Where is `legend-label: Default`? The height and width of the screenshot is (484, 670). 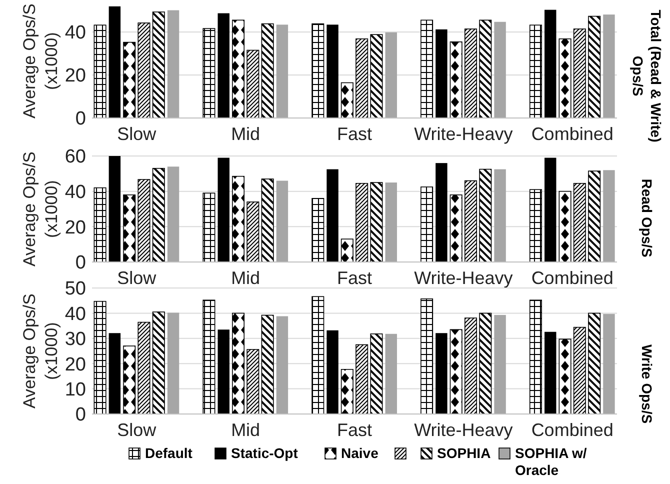 legend-label: Default is located at coordinates (169, 453).